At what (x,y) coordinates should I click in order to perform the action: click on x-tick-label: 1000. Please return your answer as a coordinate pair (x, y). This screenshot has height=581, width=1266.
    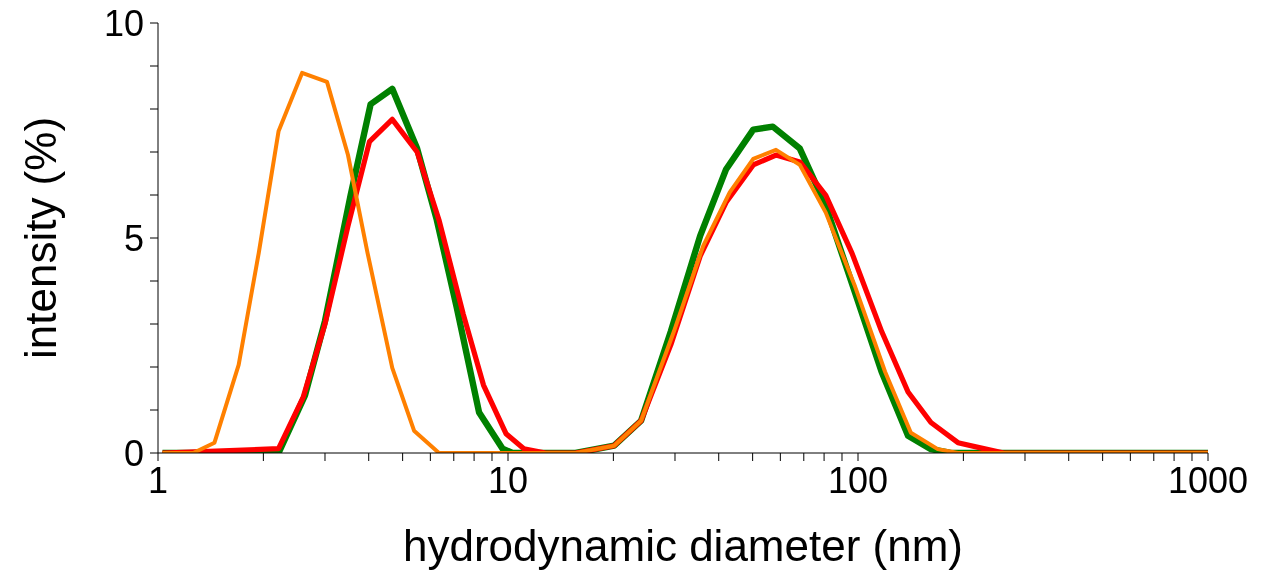
    Looking at the image, I should click on (1208, 480).